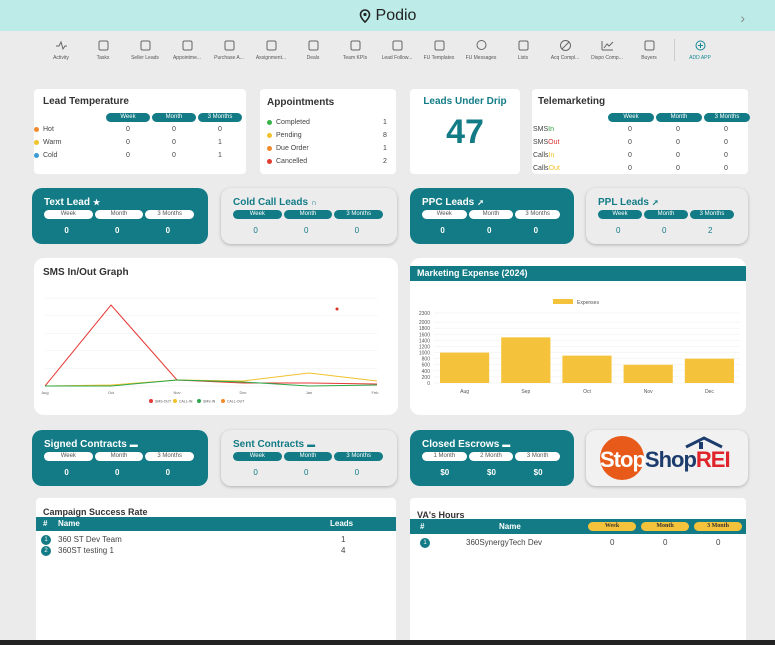 The image size is (775, 645). I want to click on nav-item-deals: Deals, so click(313, 50).